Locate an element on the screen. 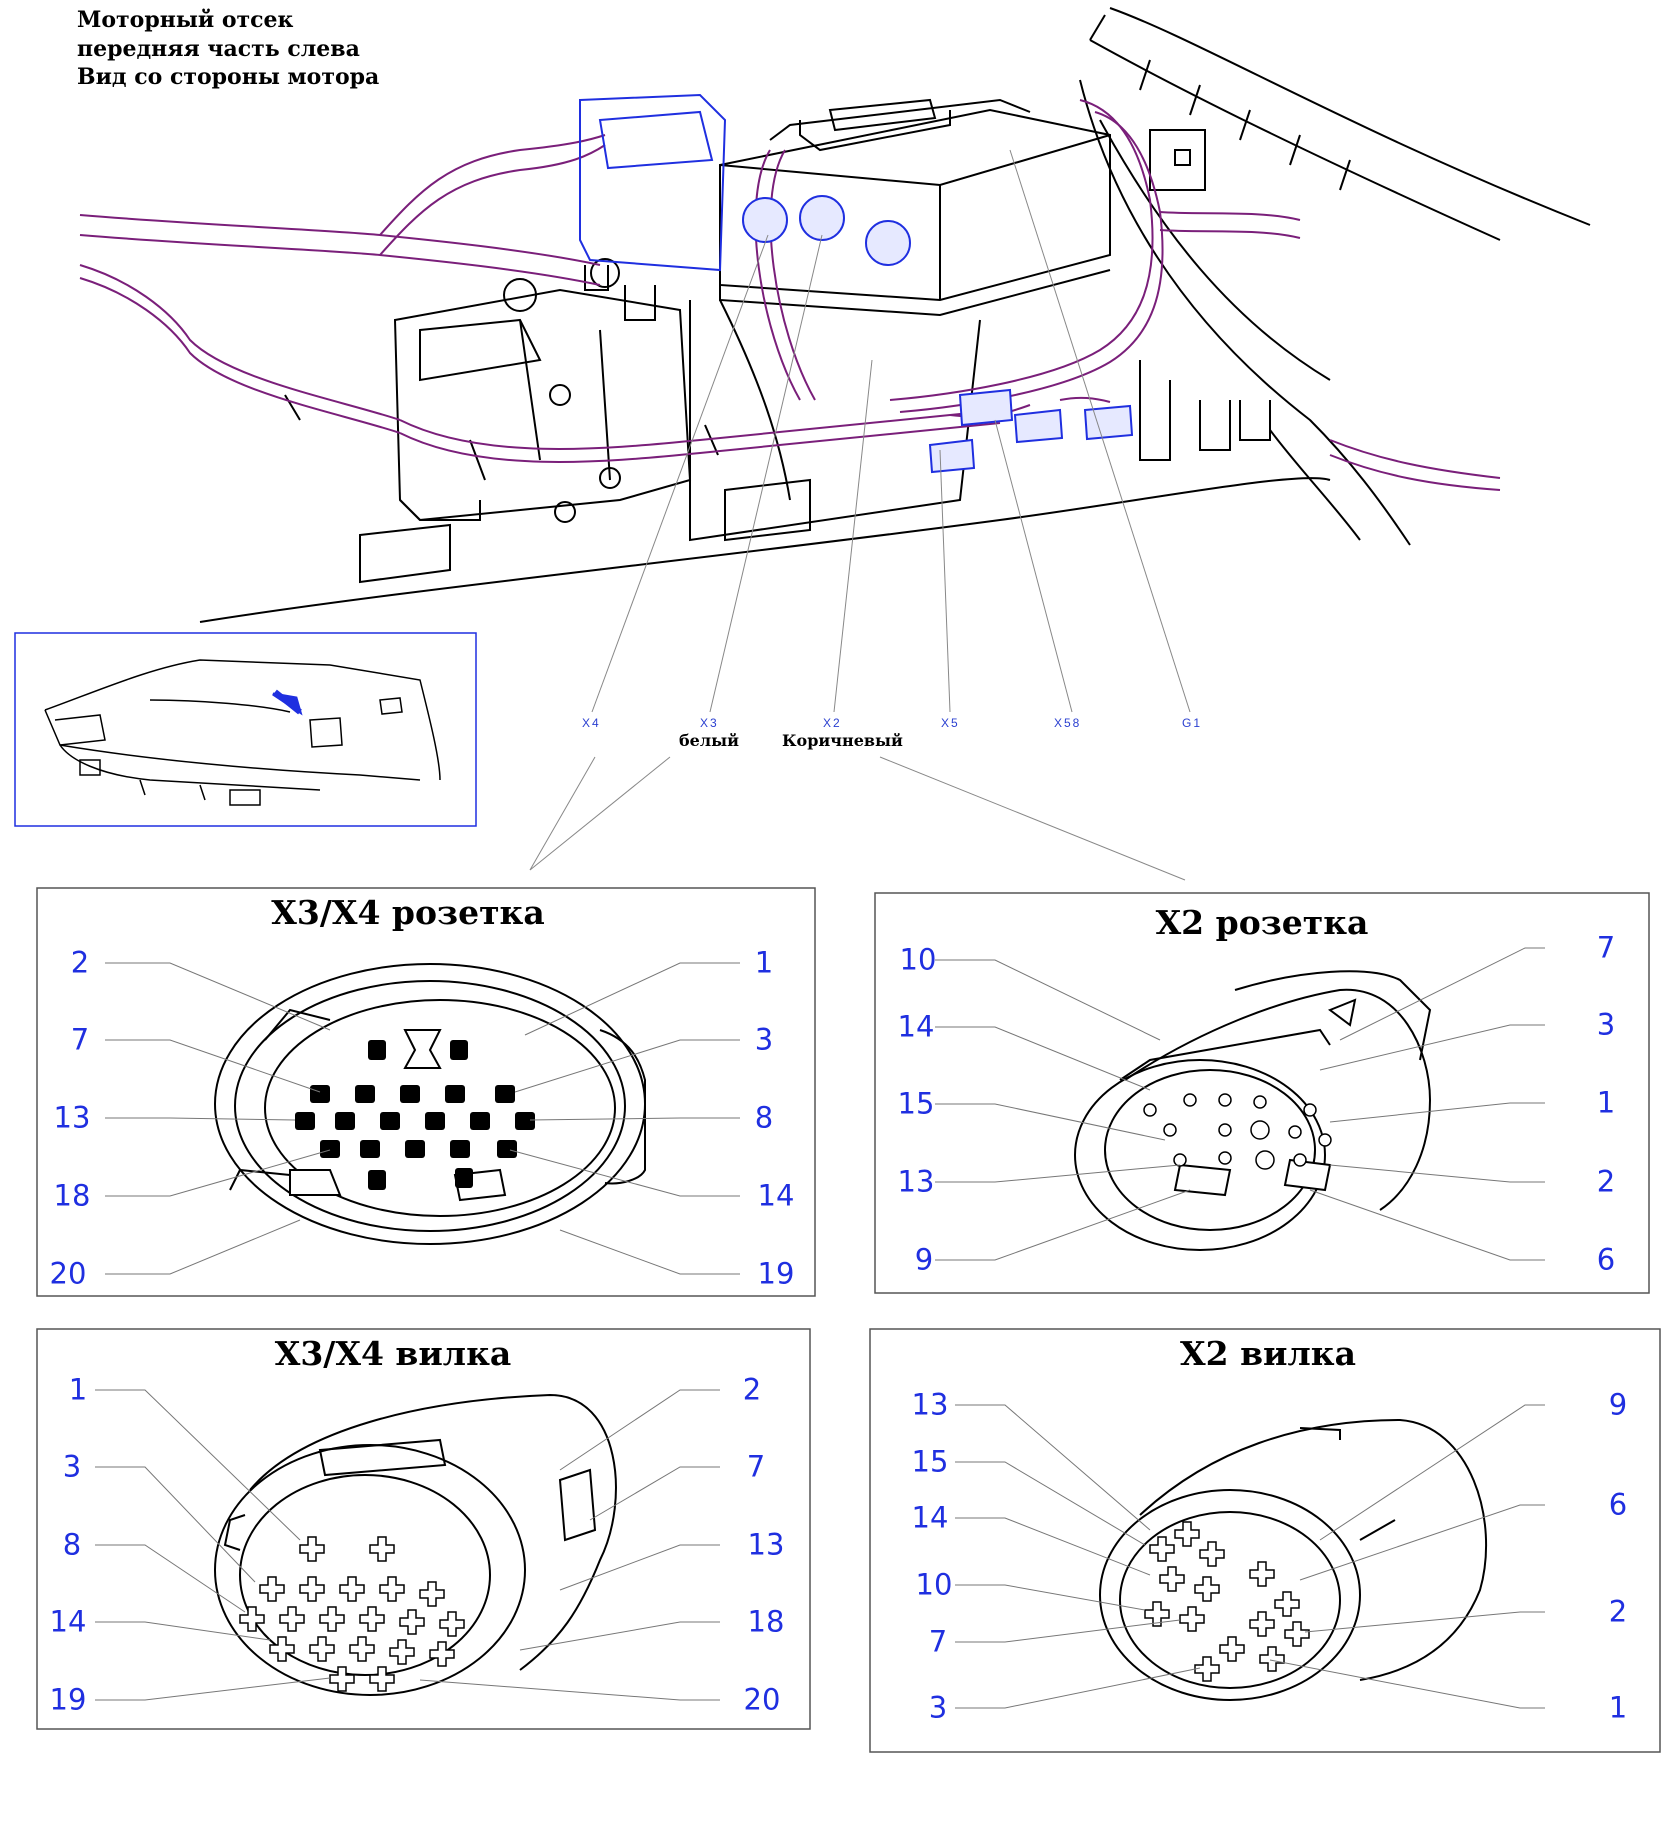  callout-x3: X3 is located at coordinates (709, 723).